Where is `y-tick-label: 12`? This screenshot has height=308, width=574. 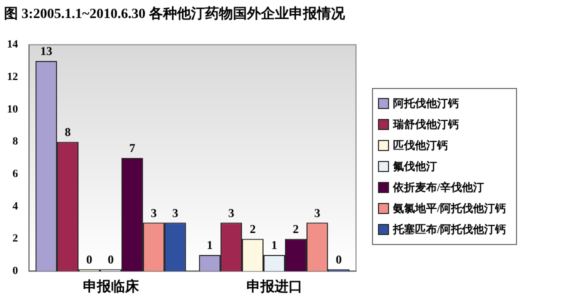
y-tick-label: 12 is located at coordinates (12, 76).